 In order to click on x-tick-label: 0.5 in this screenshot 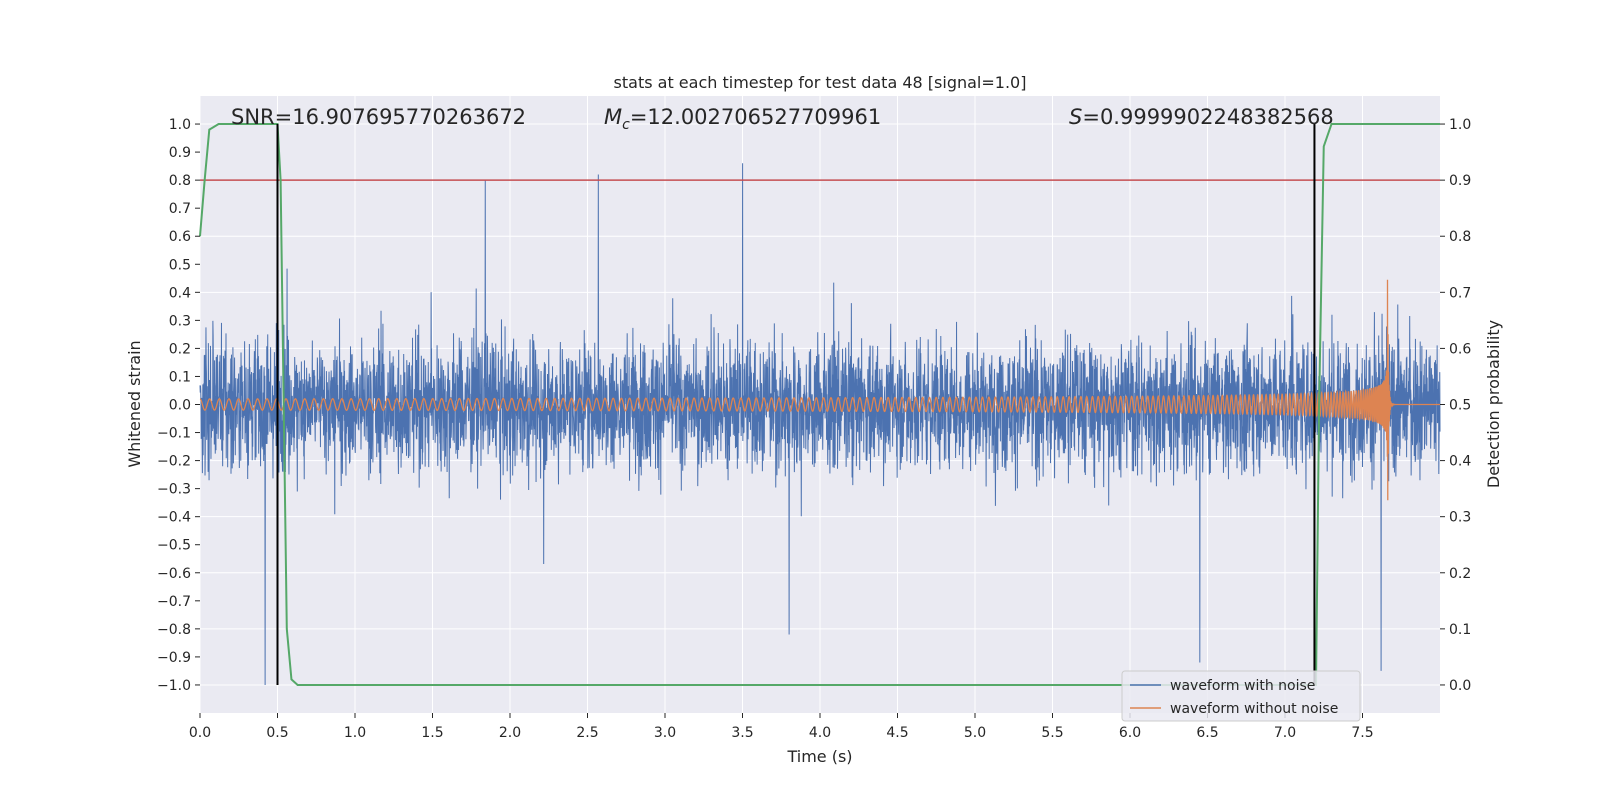, I will do `click(277, 733)`.